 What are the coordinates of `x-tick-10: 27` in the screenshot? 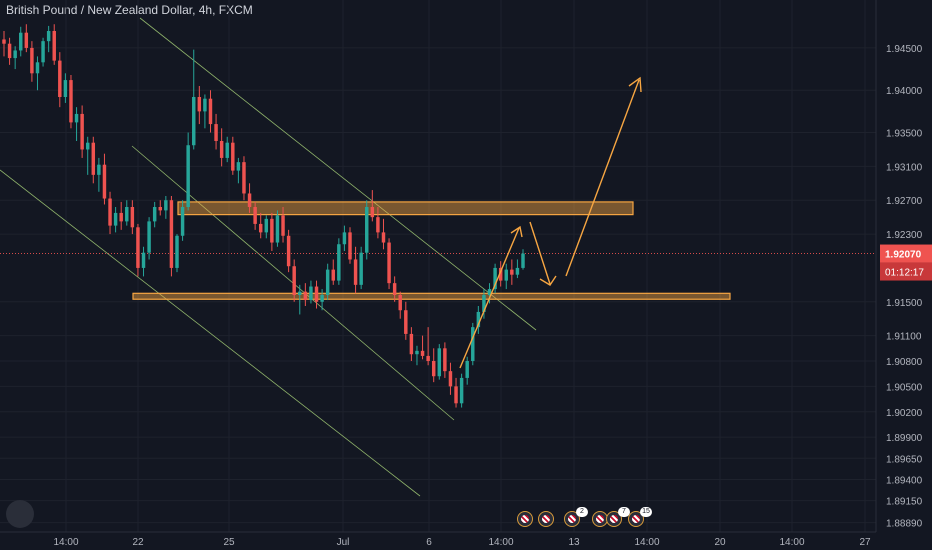 It's located at (865, 542).